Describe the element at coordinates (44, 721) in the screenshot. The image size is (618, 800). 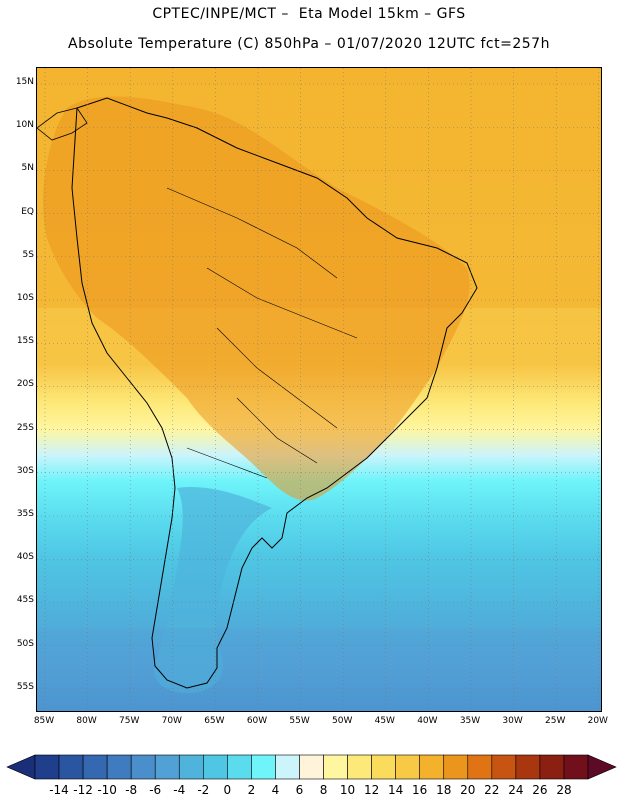
I see `lon-label: 85W` at that location.